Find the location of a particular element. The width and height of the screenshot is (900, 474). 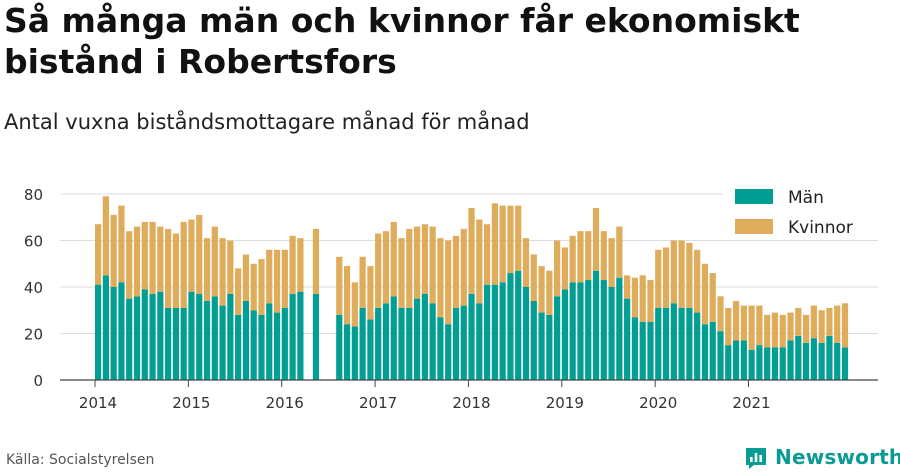

legend-label-women: Kvinnor is located at coordinates (820, 228).